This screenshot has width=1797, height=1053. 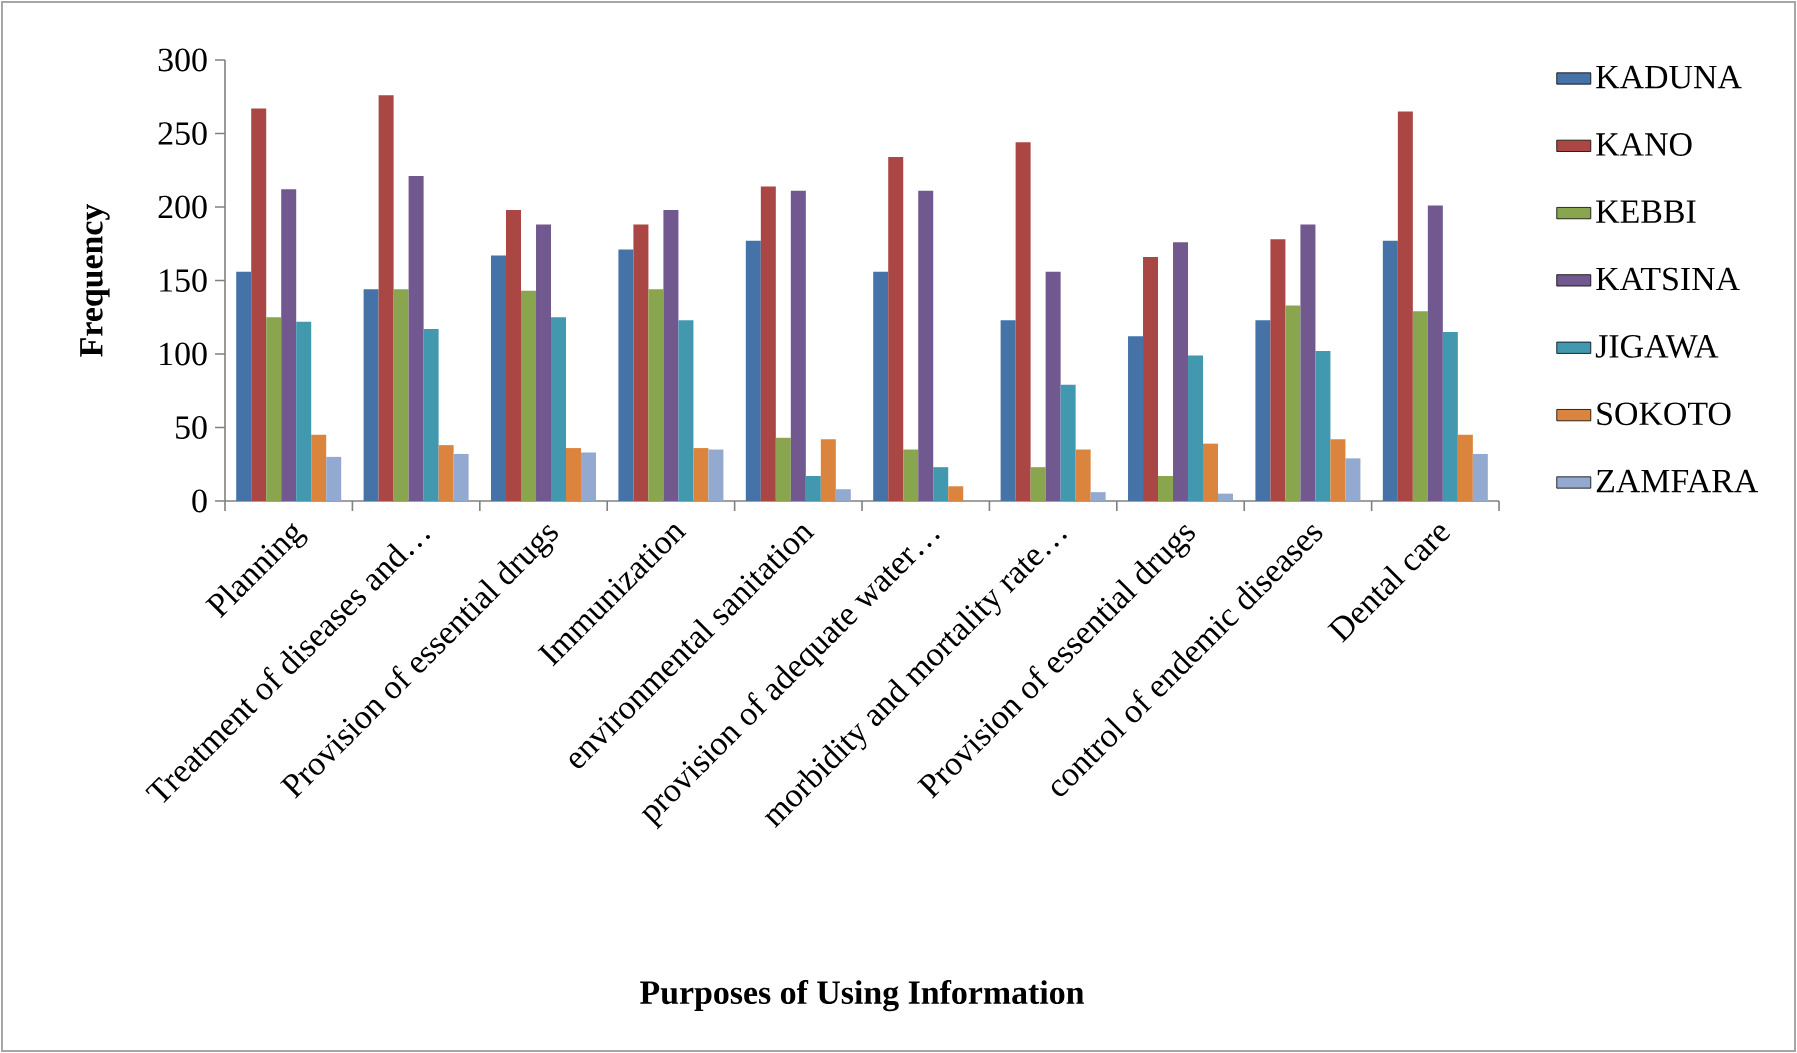 I want to click on legend-label: SOKOTO, so click(x=1664, y=414).